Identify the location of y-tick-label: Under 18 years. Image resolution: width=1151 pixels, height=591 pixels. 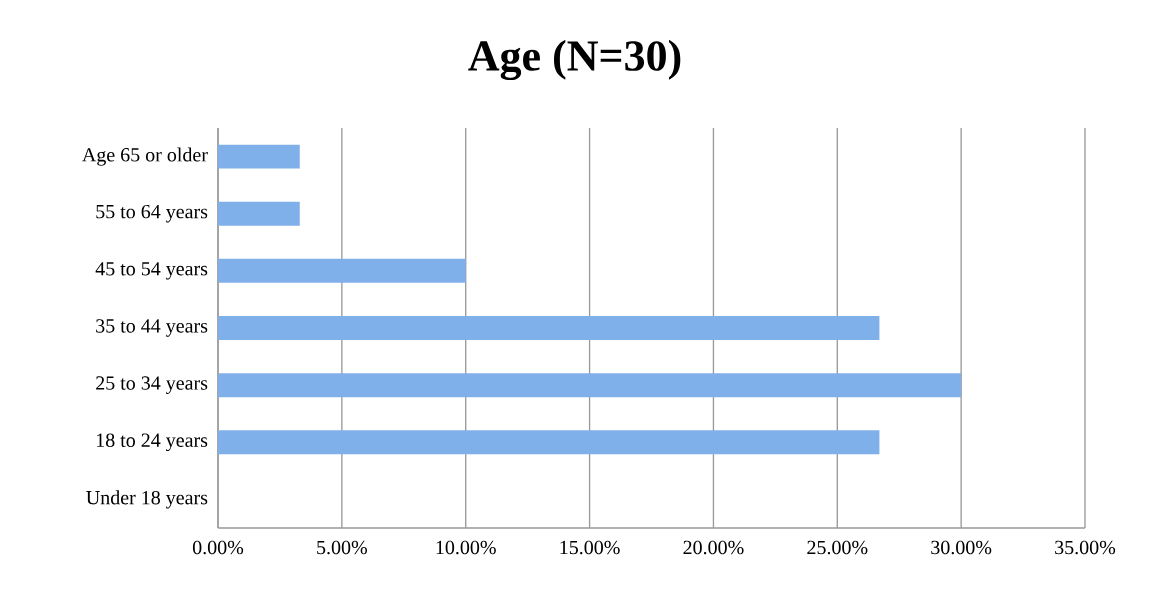
(147, 499).